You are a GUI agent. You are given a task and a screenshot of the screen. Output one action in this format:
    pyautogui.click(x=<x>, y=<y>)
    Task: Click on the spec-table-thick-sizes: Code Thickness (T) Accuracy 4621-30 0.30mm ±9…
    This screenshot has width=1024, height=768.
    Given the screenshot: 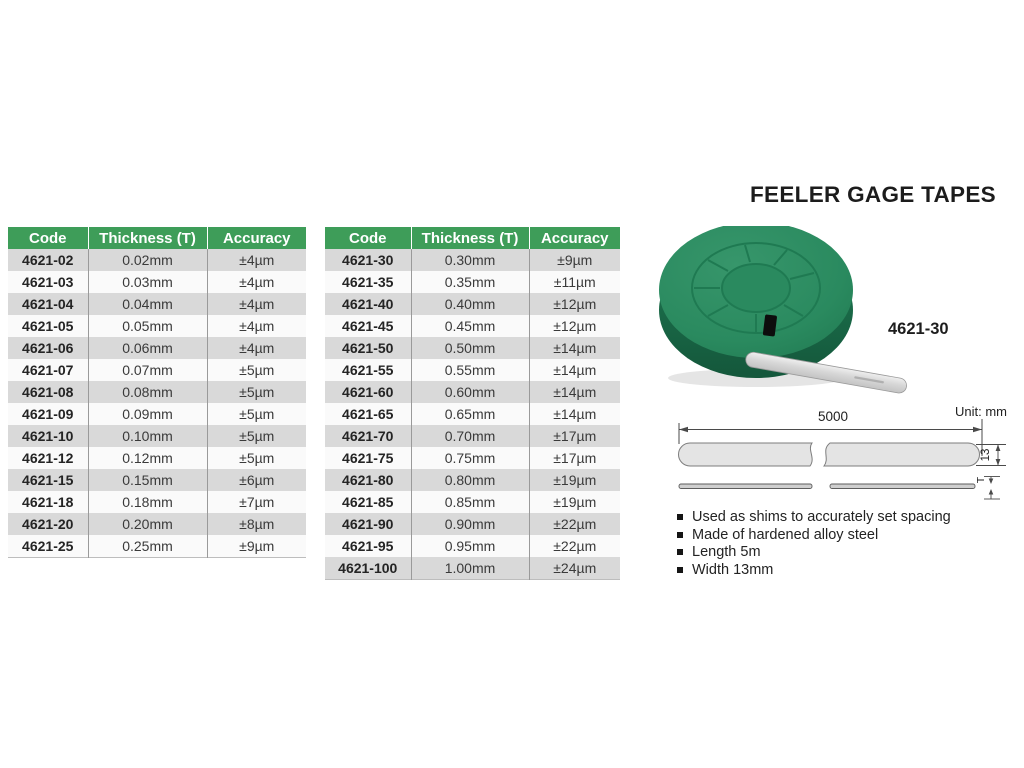 What is the action you would take?
    pyautogui.click(x=472, y=403)
    